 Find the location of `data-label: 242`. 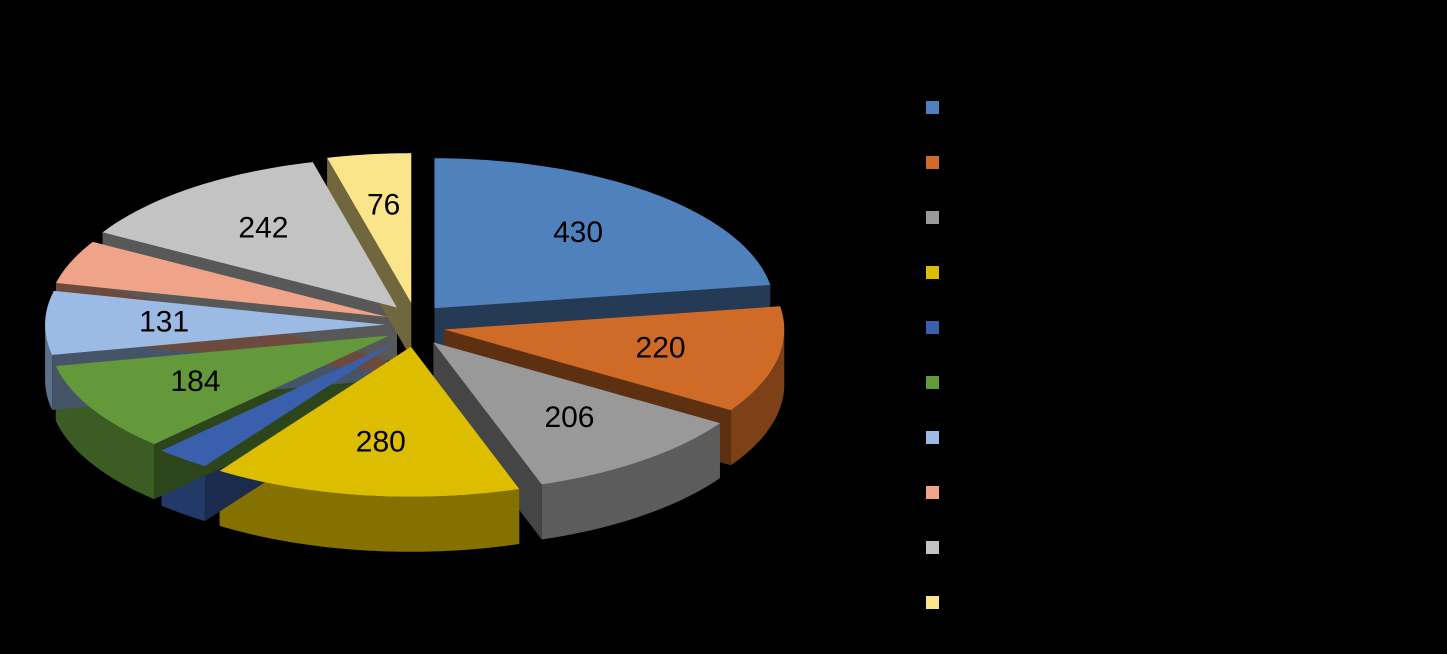

data-label: 242 is located at coordinates (263, 228).